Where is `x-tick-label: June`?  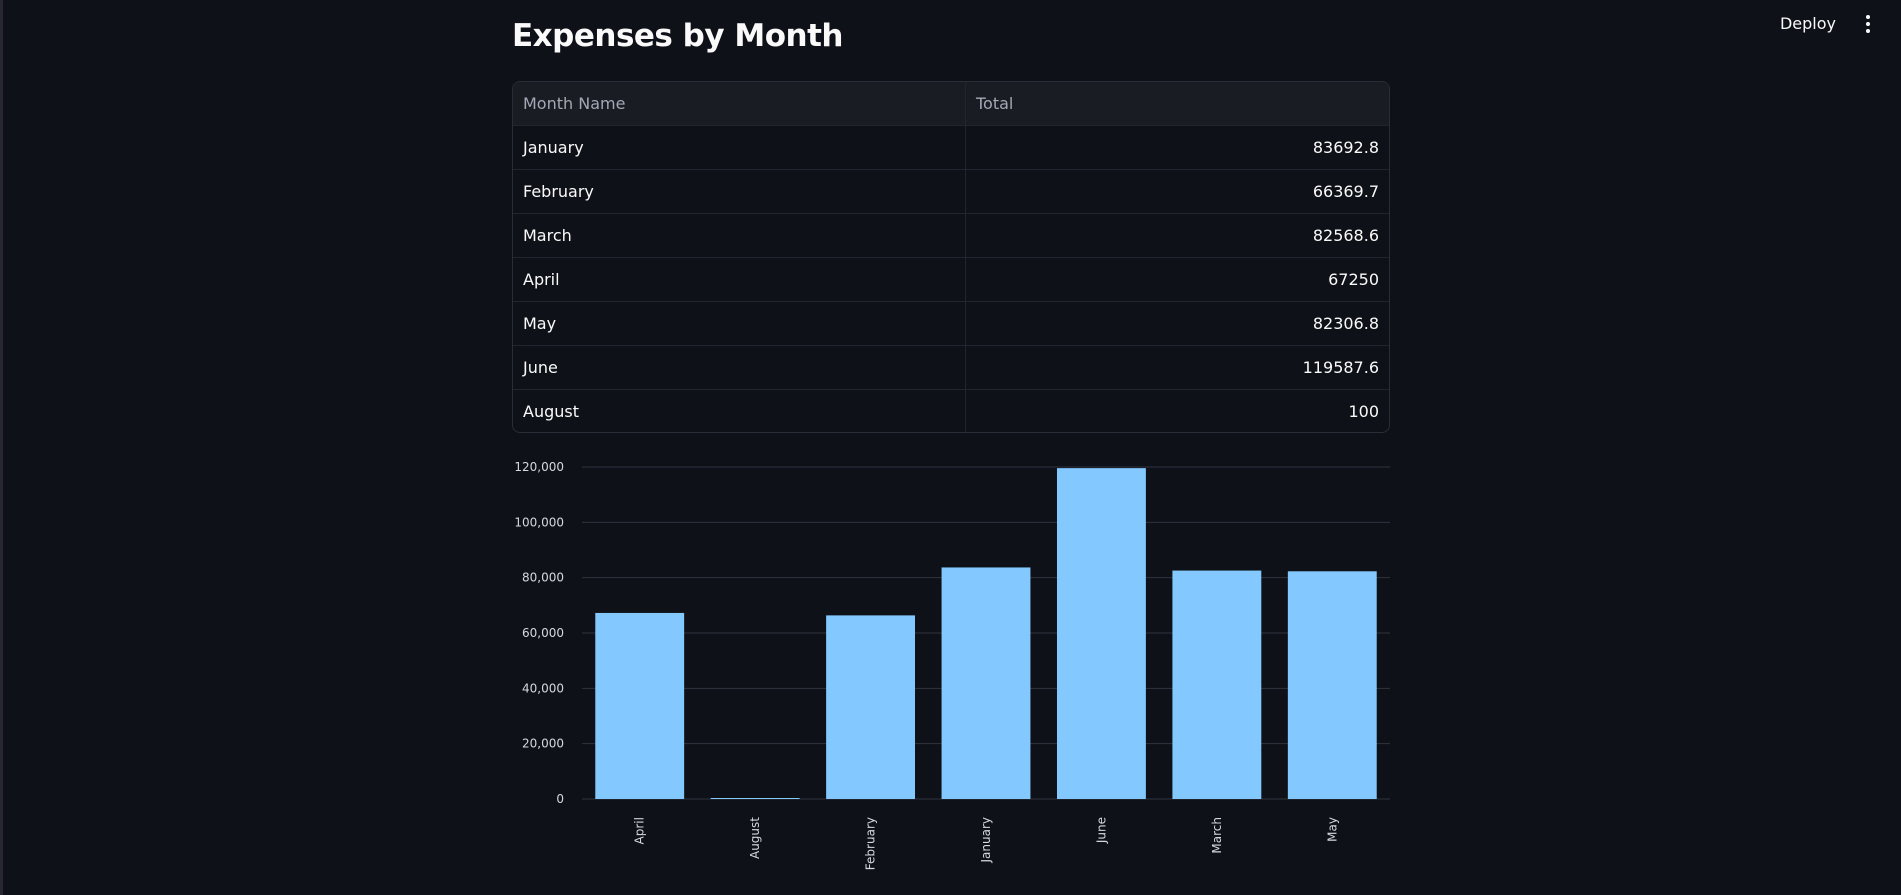 x-tick-label: June is located at coordinates (1101, 830).